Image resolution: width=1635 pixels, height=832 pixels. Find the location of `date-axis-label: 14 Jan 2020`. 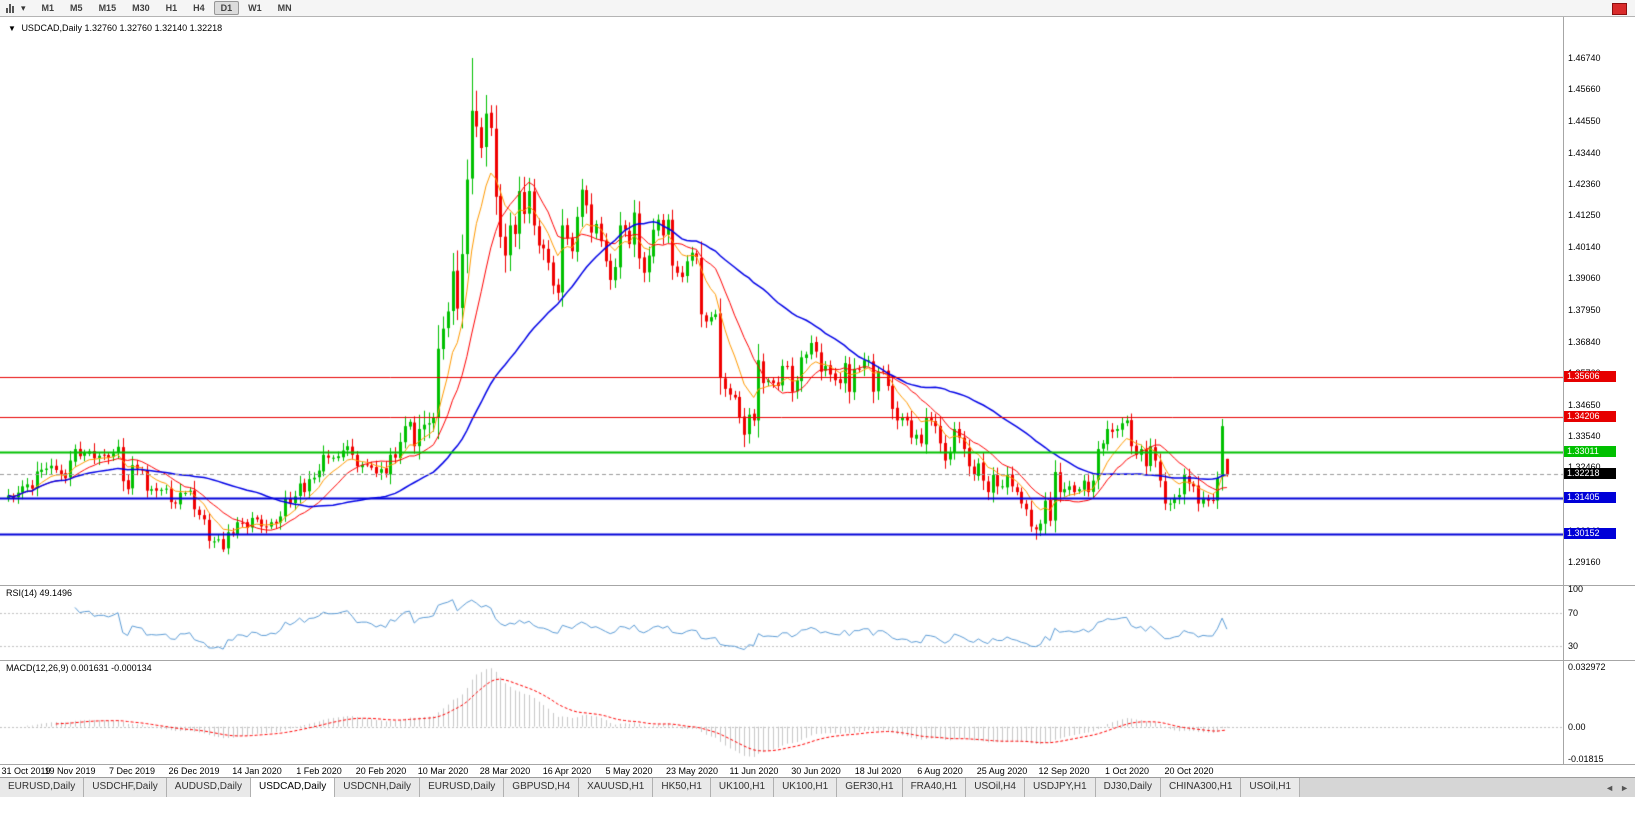

date-axis-label: 14 Jan 2020 is located at coordinates (257, 771).